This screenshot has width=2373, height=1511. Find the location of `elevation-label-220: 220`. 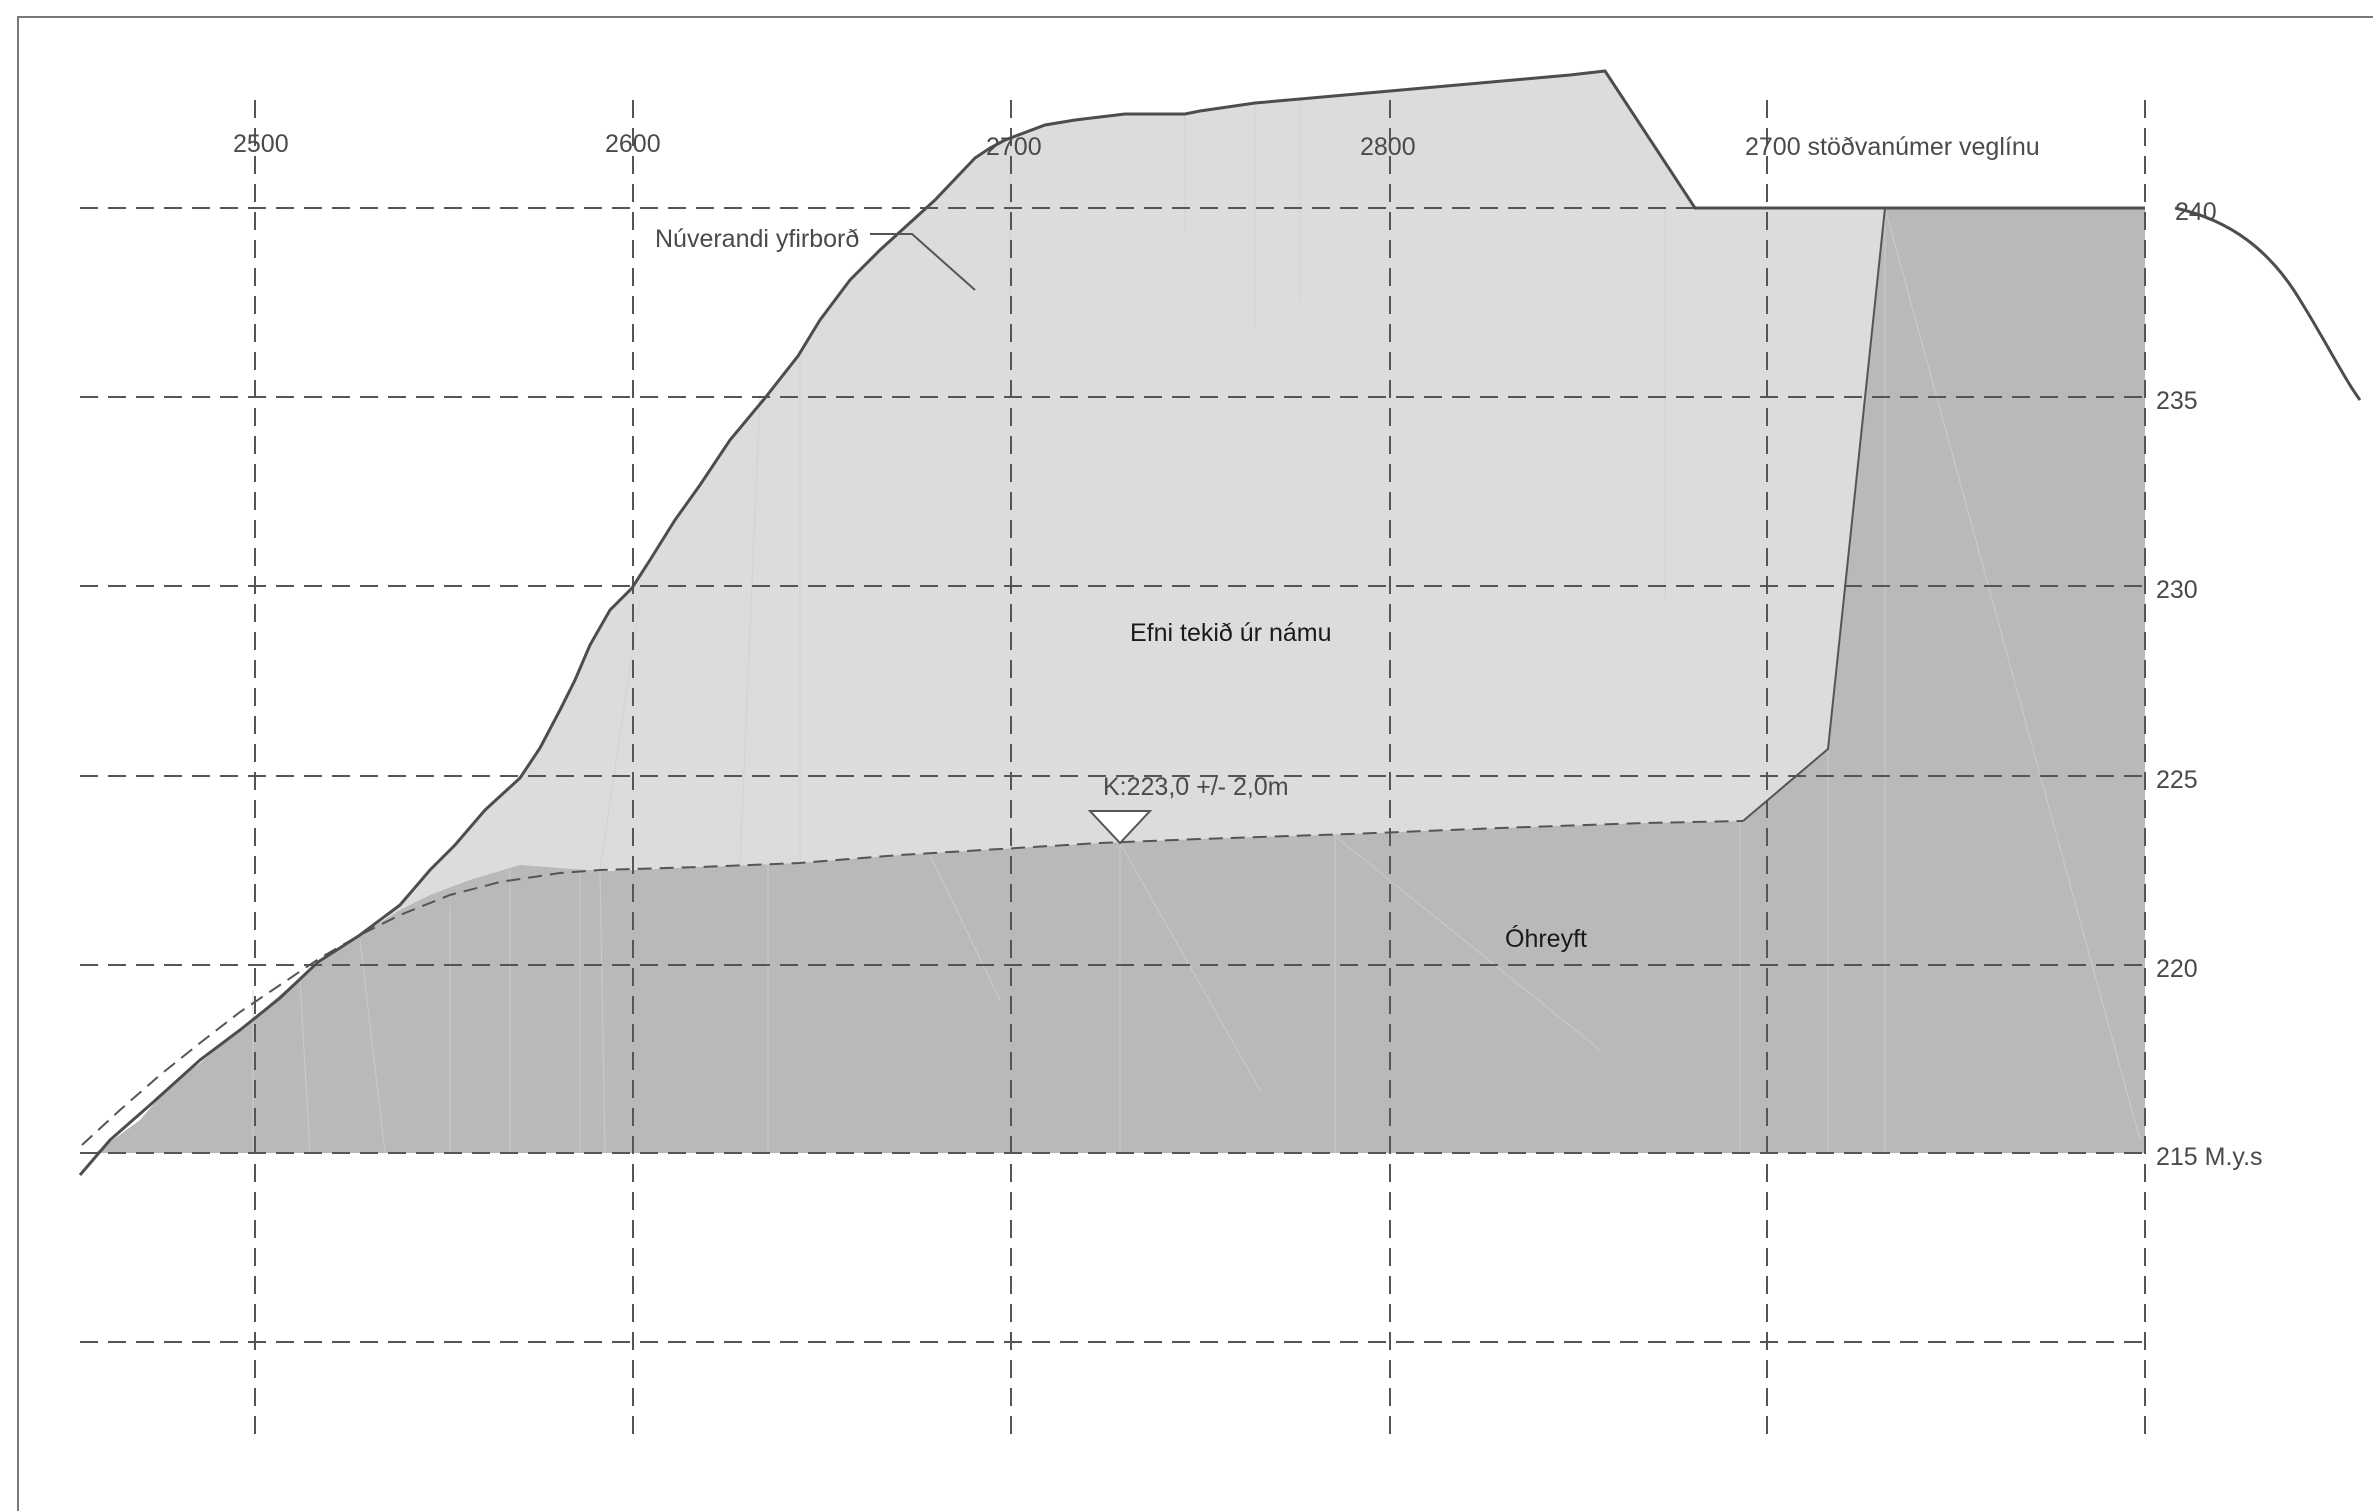

elevation-label-220: 220 is located at coordinates (2177, 969).